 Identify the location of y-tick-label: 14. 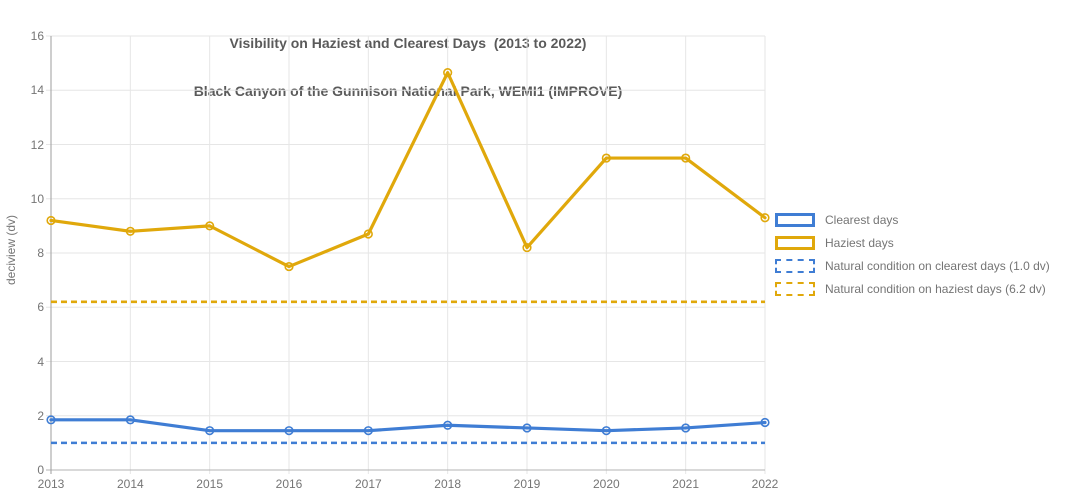
(37, 90).